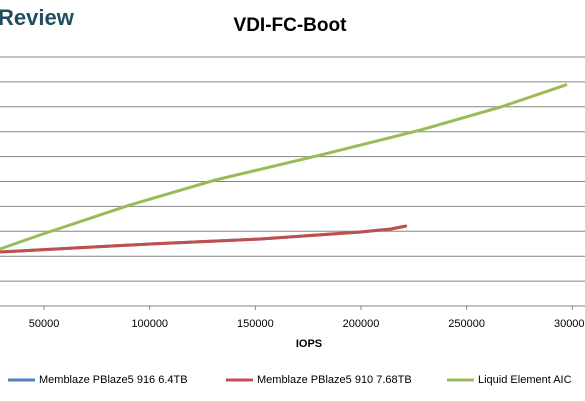  Describe the element at coordinates (466, 324) in the screenshot. I see `x-tick-label: 250000` at that location.